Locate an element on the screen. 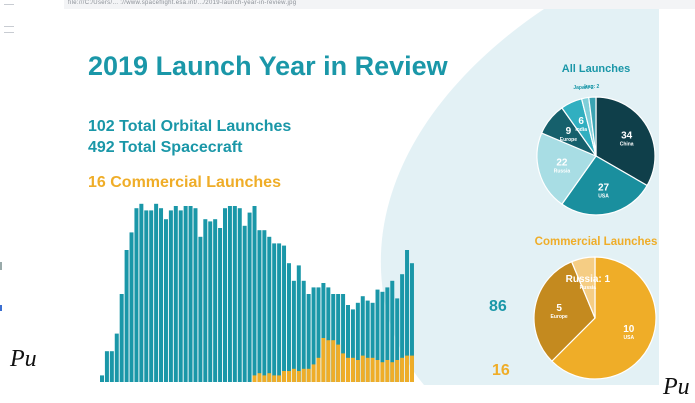 The image size is (695, 403). slice-label: China is located at coordinates (627, 144).